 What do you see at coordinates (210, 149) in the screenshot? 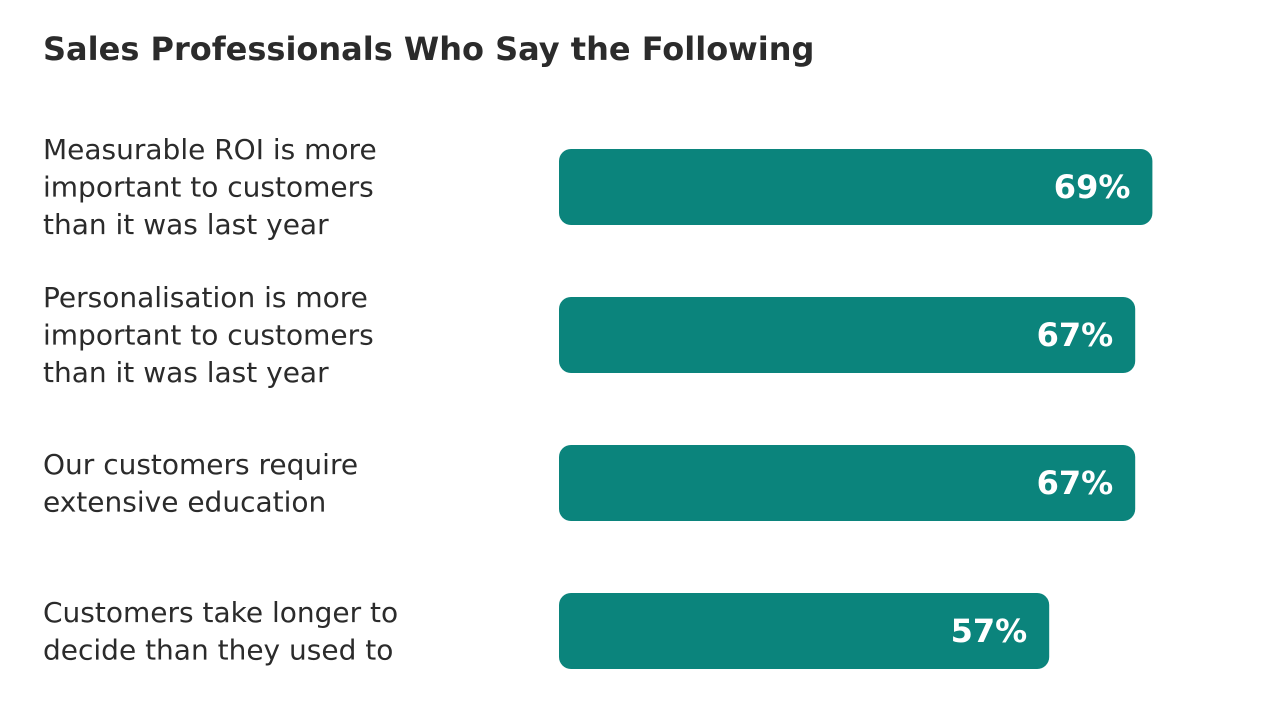
I see `category-label-line: Measurable ROI is more` at bounding box center [210, 149].